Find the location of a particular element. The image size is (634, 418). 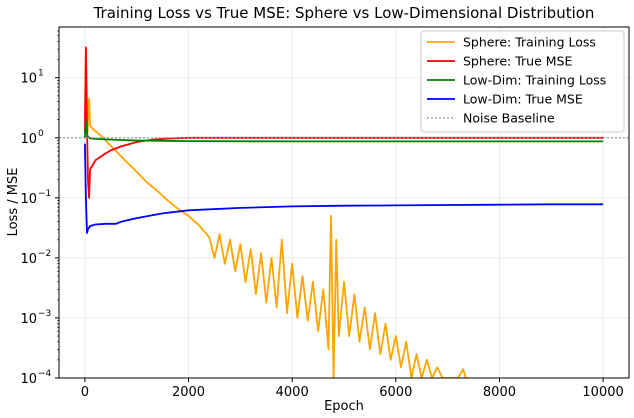

x-tick-label: 6000 is located at coordinates (395, 392).